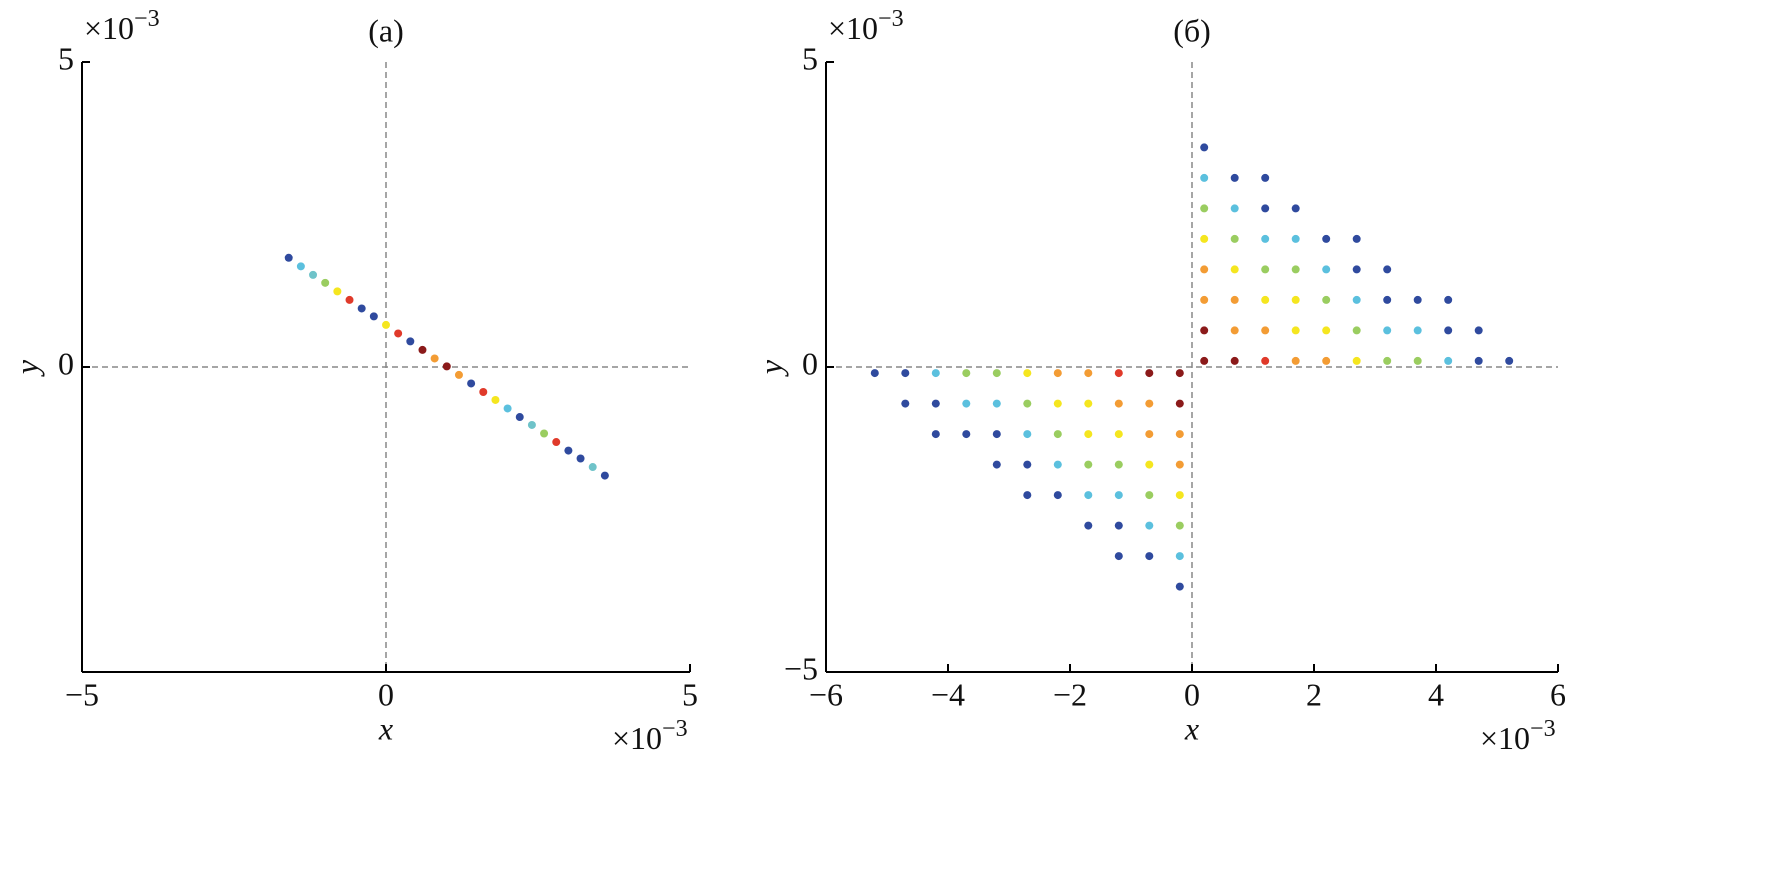 The width and height of the screenshot is (1790, 871). I want to click on x-tick-label: 2, so click(1314, 694).